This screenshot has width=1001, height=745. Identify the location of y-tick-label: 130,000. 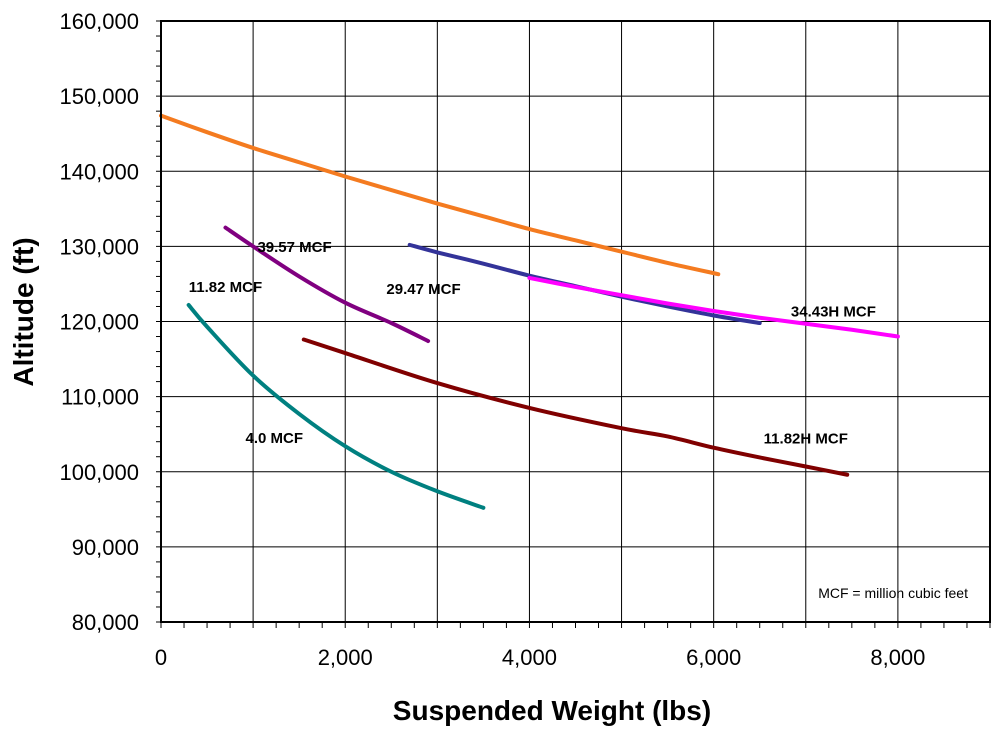
(99, 246).